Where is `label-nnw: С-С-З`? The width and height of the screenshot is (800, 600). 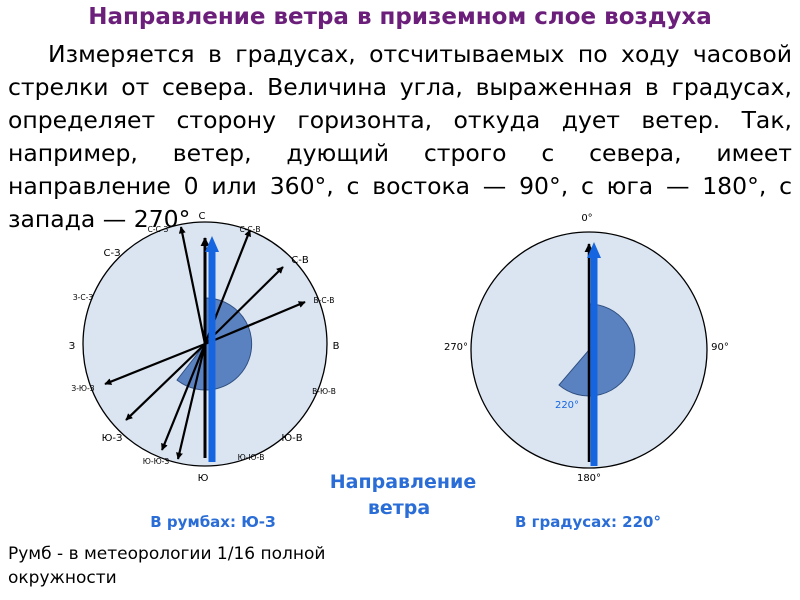
label-nnw: С-С-З is located at coordinates (158, 229).